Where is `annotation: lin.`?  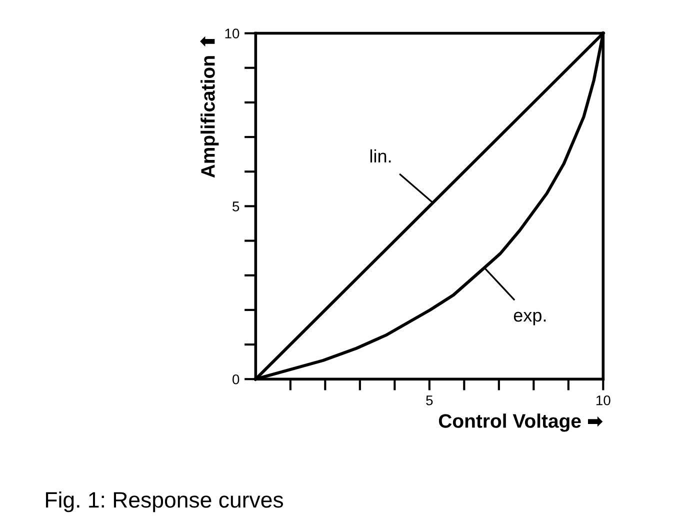
annotation: lin. is located at coordinates (380, 155).